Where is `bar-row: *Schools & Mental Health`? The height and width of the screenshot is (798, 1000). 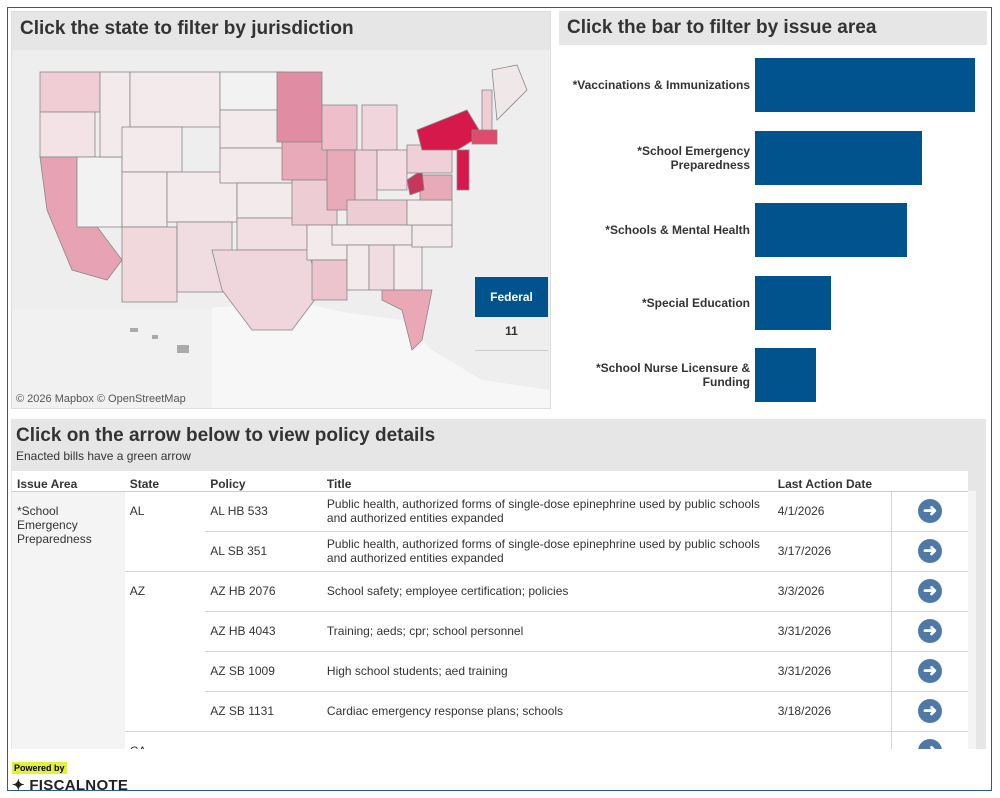 bar-row: *Schools & Mental Health is located at coordinates (773, 230).